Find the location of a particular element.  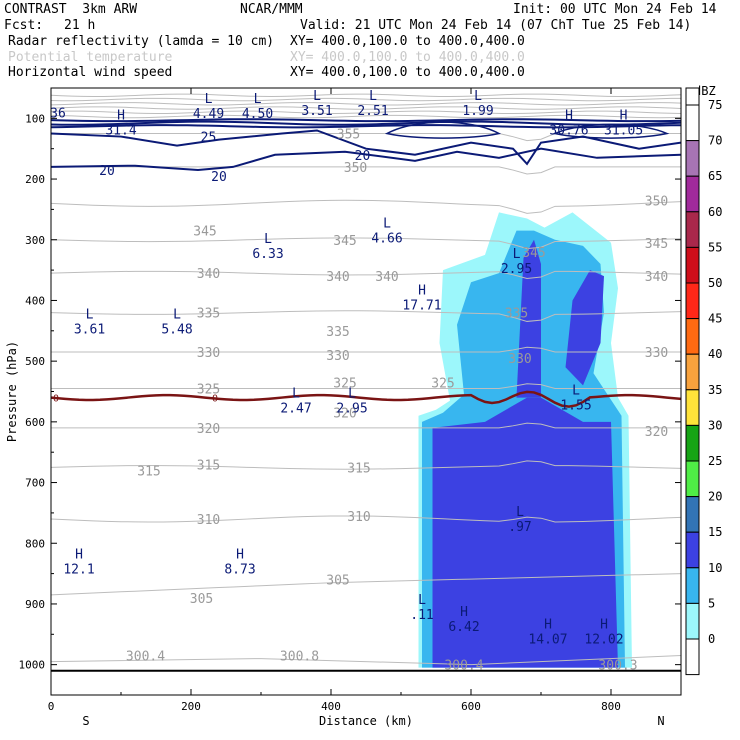

init-time: Init: 00 UTC Mon 24 Feb 14 is located at coordinates (615, 9).